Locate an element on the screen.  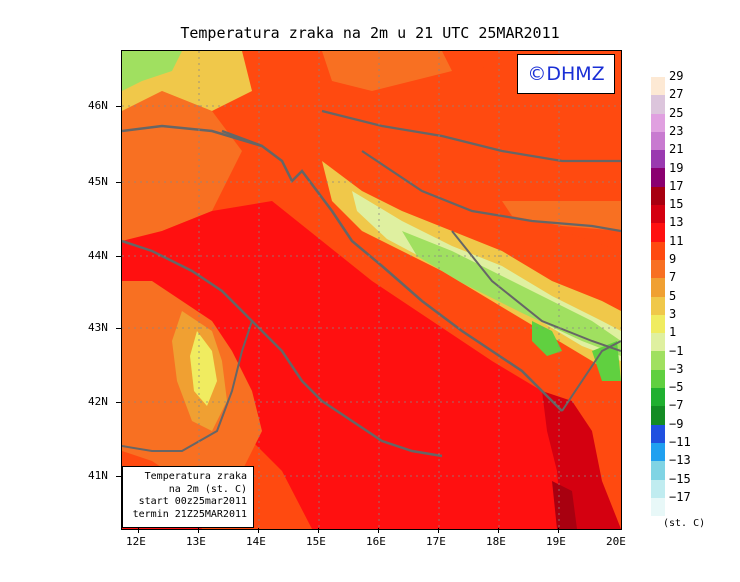
colorbar-label: 3 is located at coordinates (673, 313).